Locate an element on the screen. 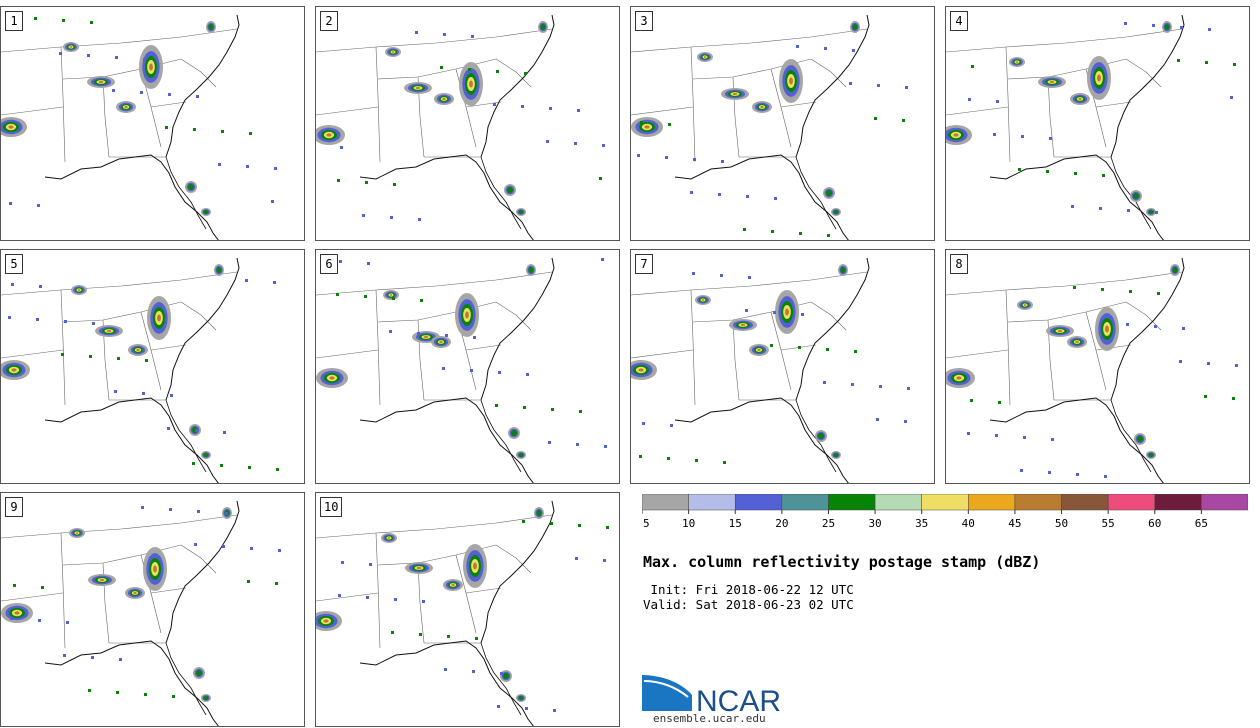 The image size is (1260, 728). member-number-label: 1 is located at coordinates (14, 21).